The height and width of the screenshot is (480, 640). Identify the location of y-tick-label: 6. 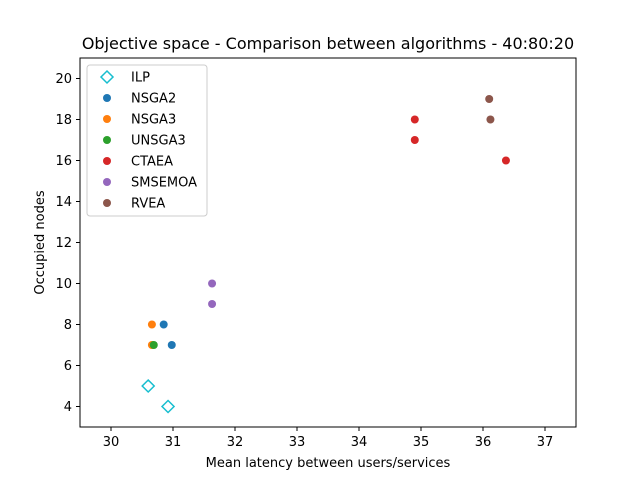
(68, 366).